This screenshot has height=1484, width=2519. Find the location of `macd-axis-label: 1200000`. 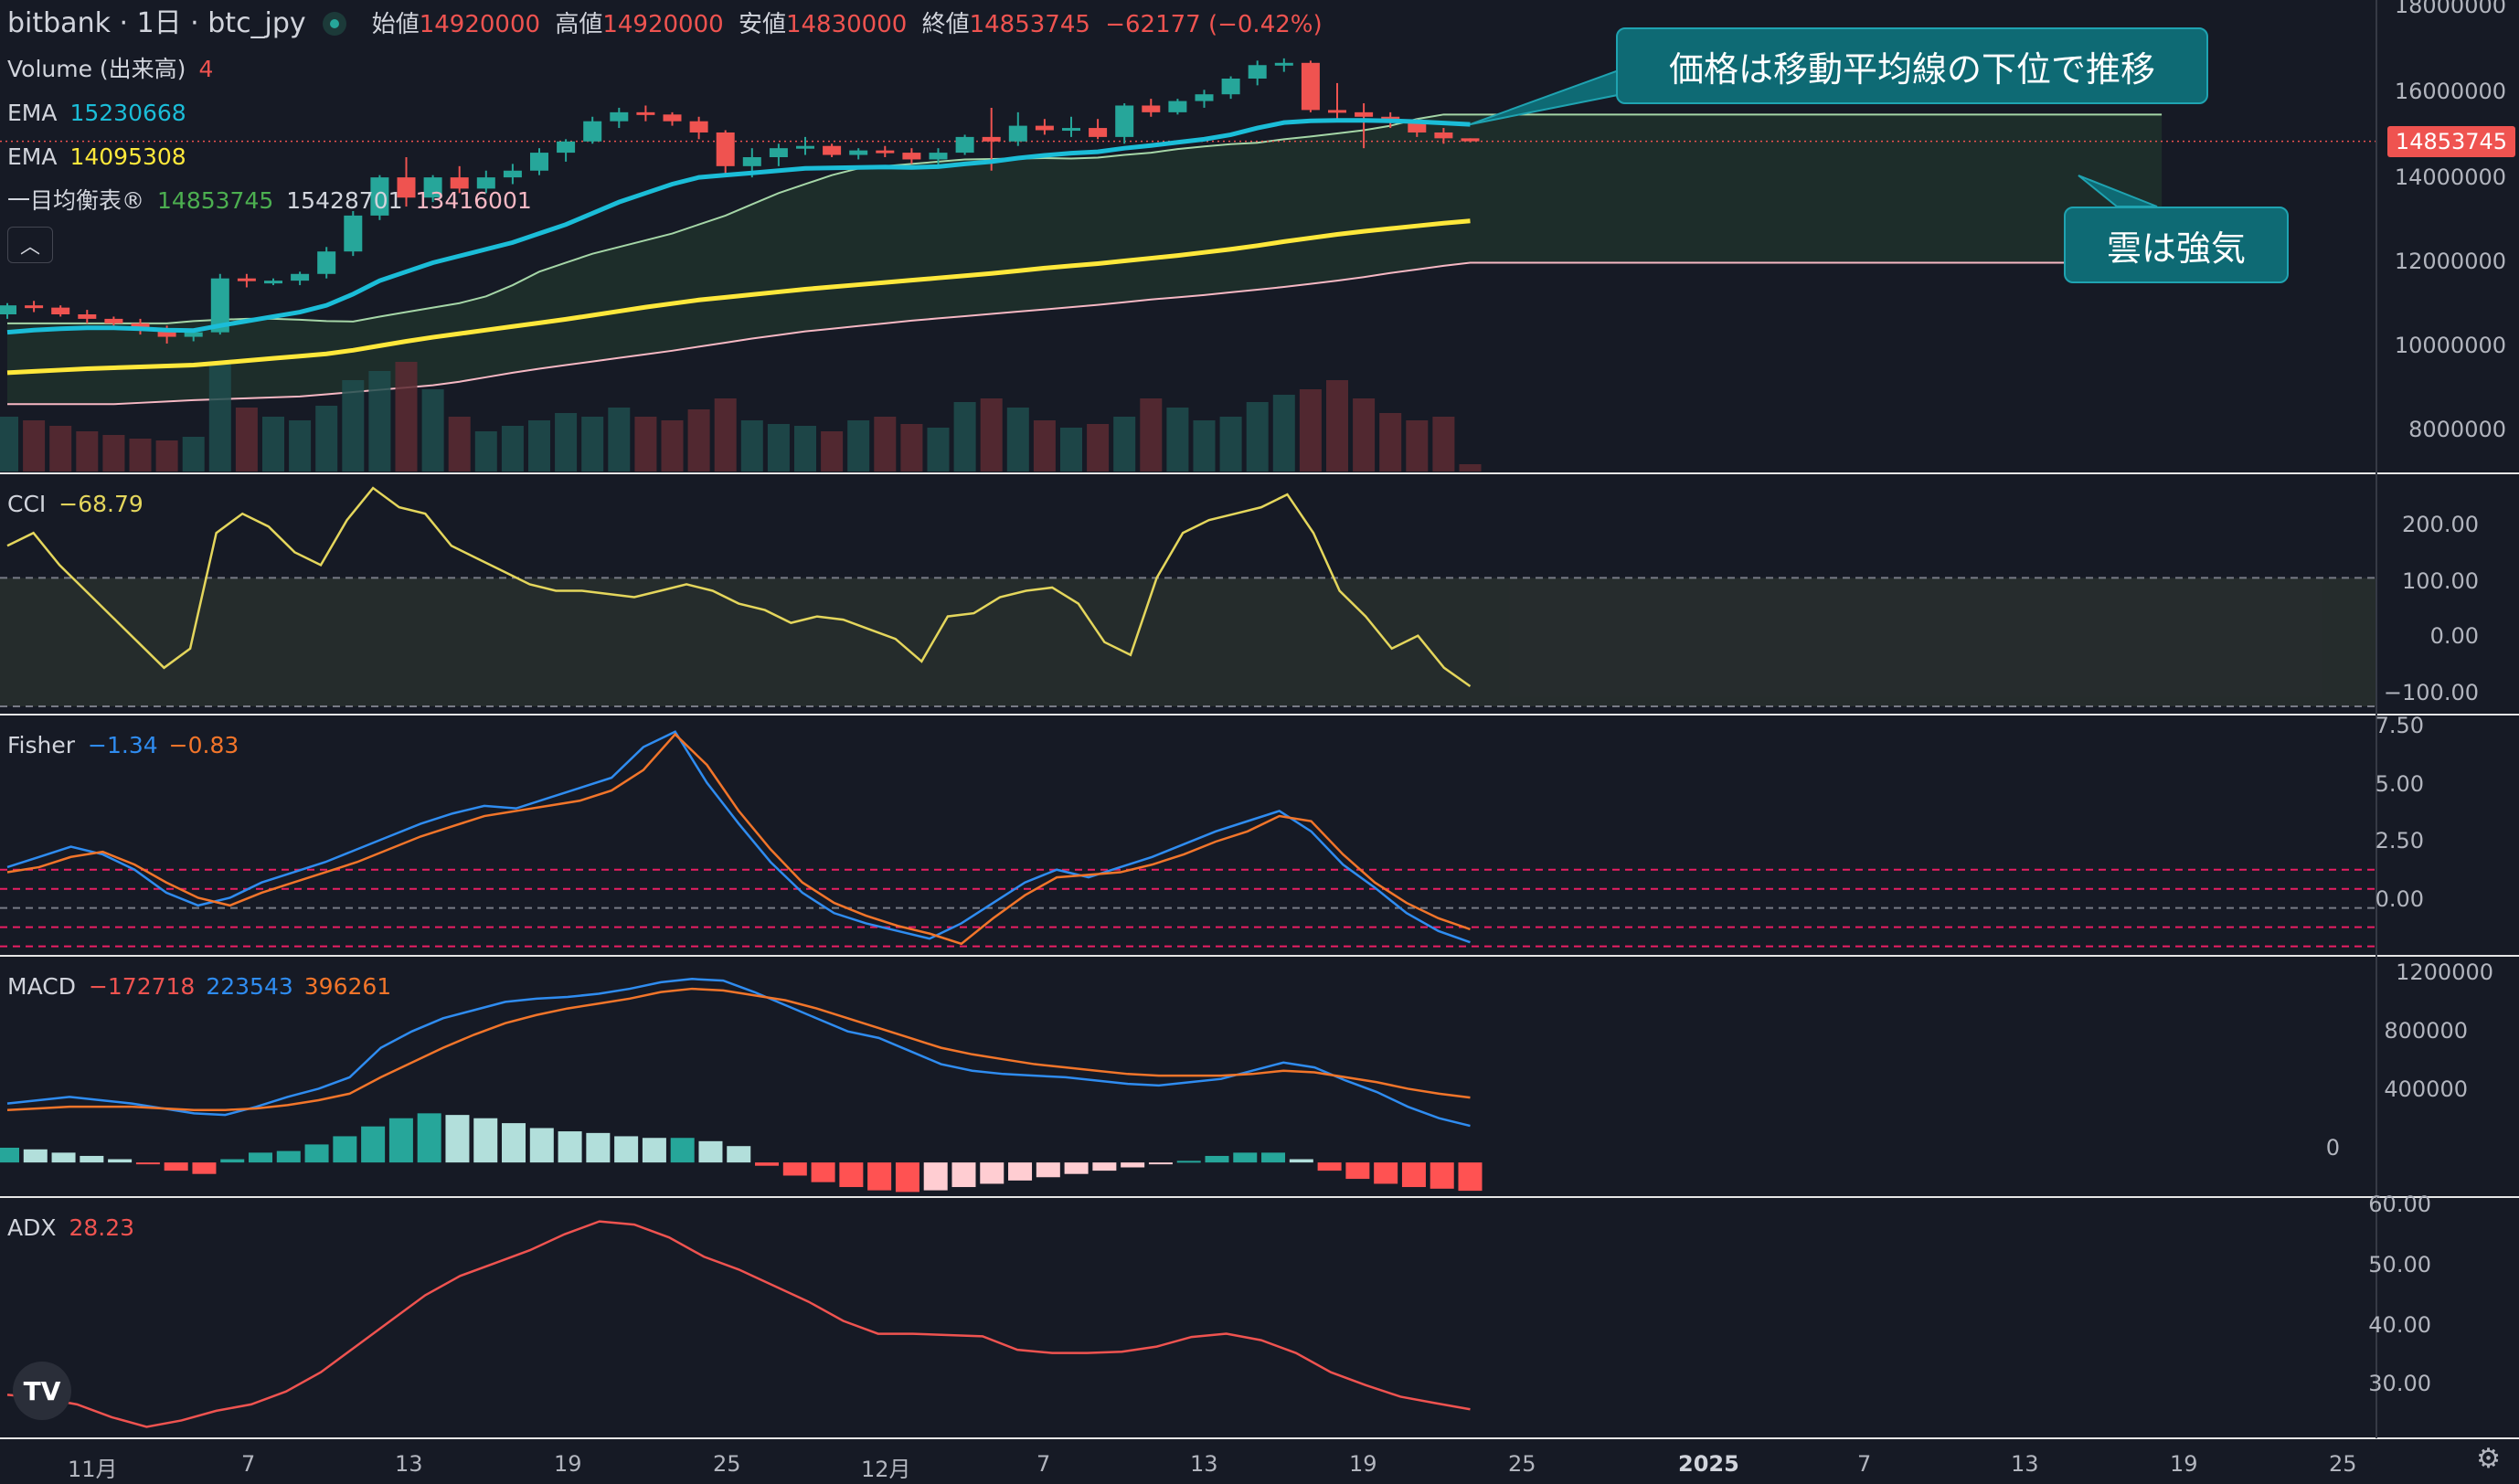

macd-axis-label: 1200000 is located at coordinates (2444, 972).